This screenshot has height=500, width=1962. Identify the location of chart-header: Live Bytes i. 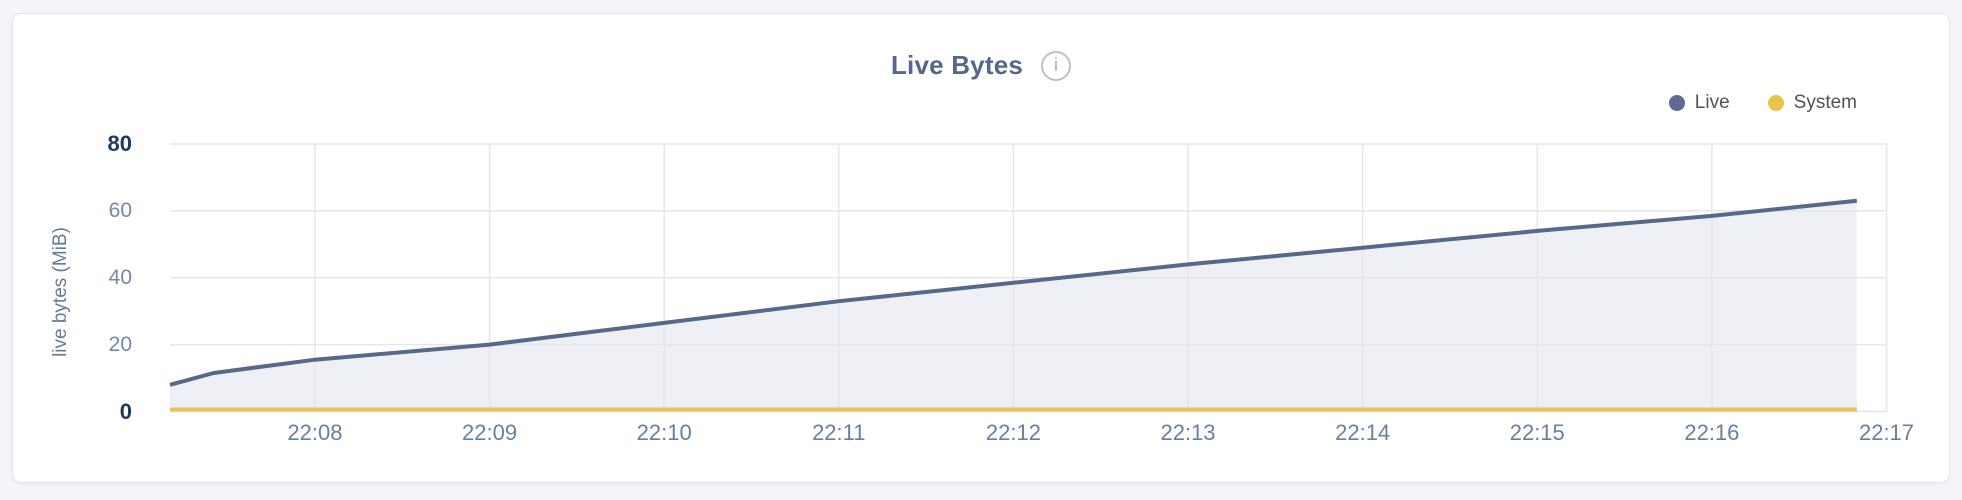
(981, 65).